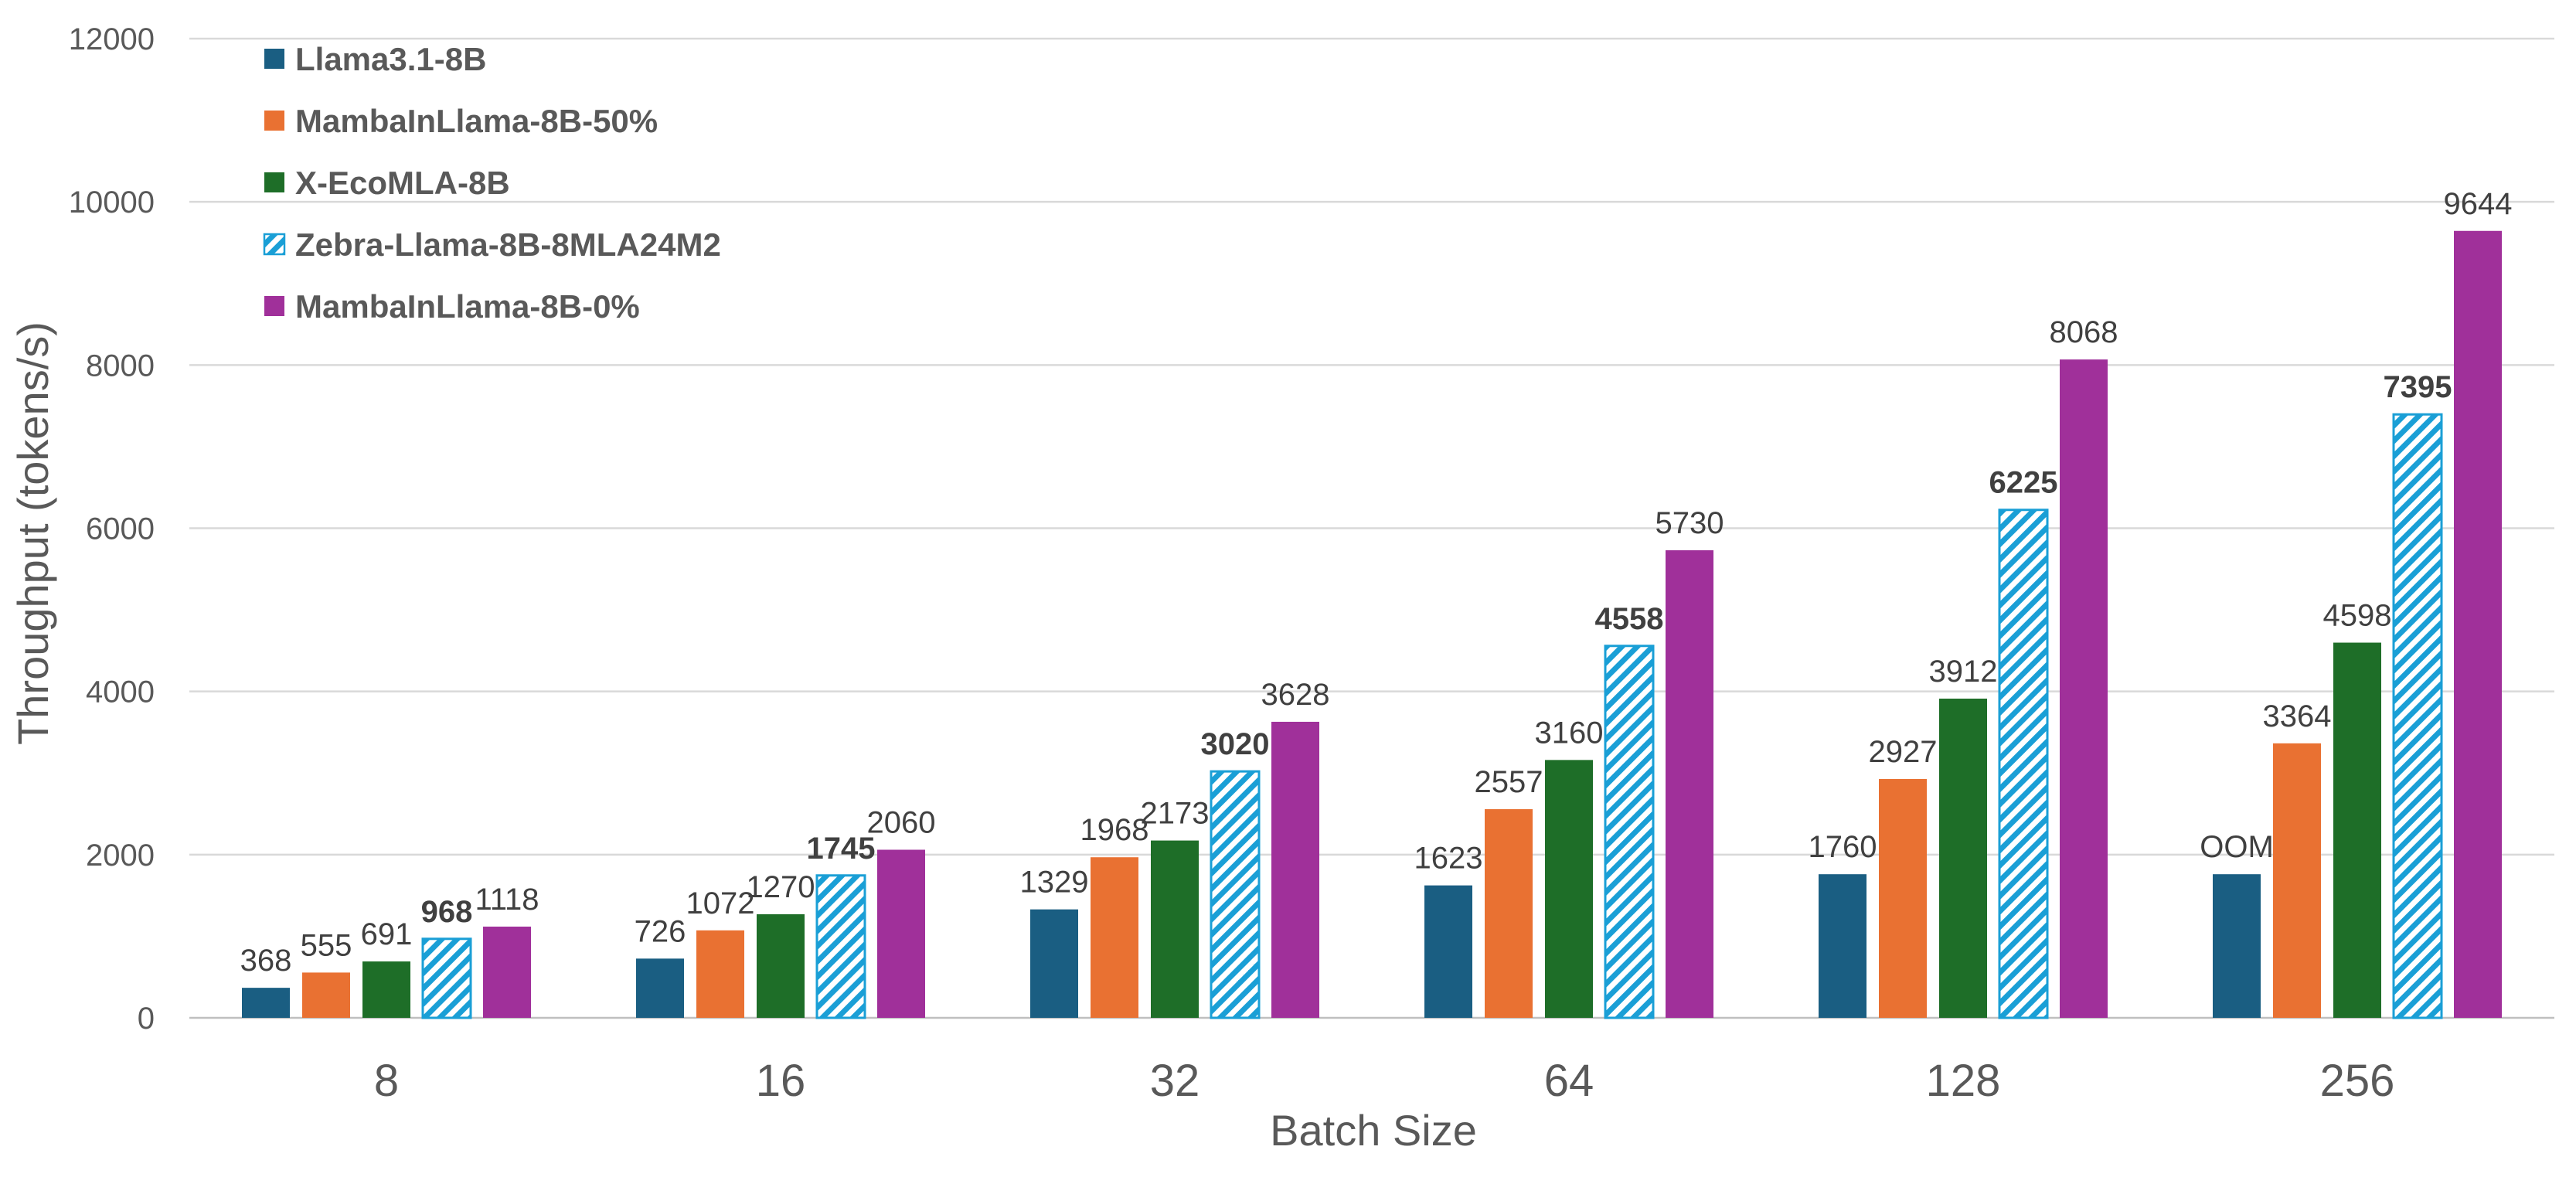 This screenshot has width=2576, height=1201. I want to click on data-label: 1329, so click(1054, 883).